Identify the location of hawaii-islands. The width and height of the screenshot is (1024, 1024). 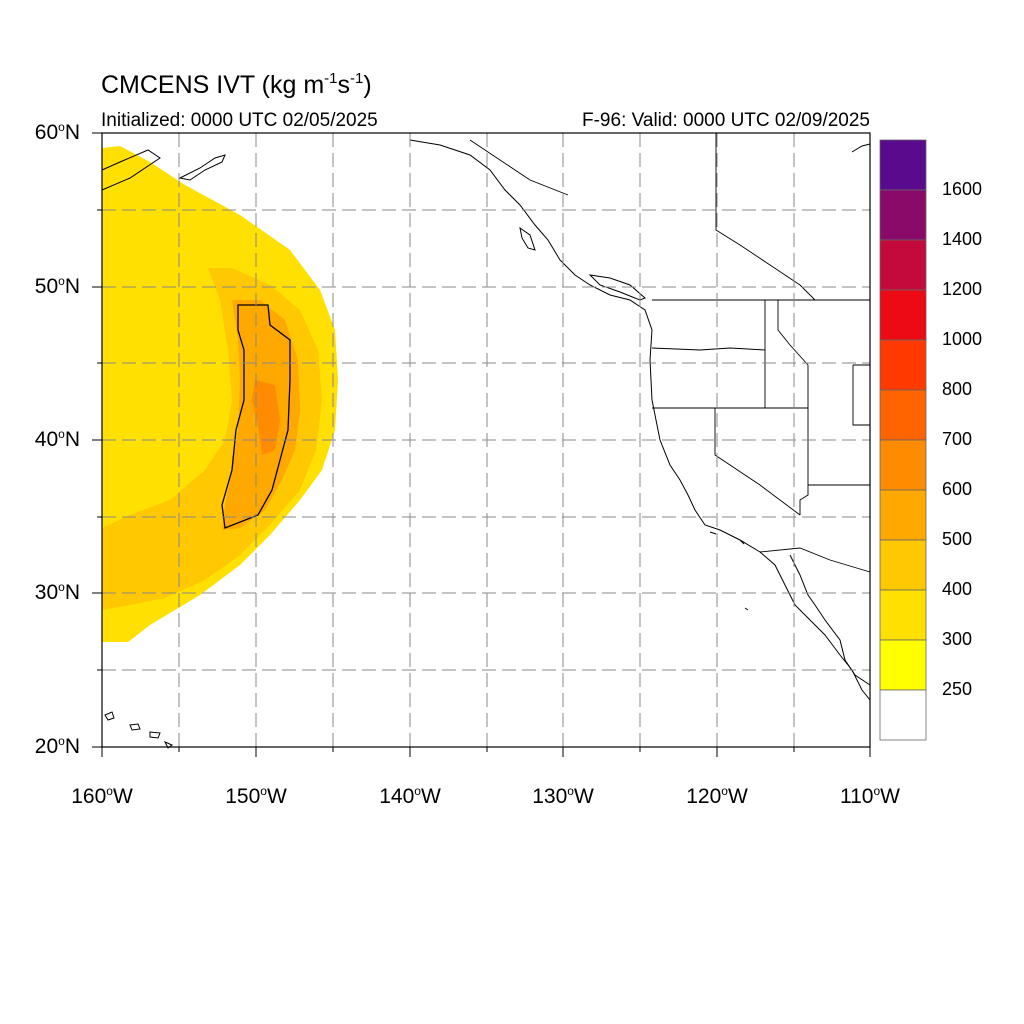
(138, 730).